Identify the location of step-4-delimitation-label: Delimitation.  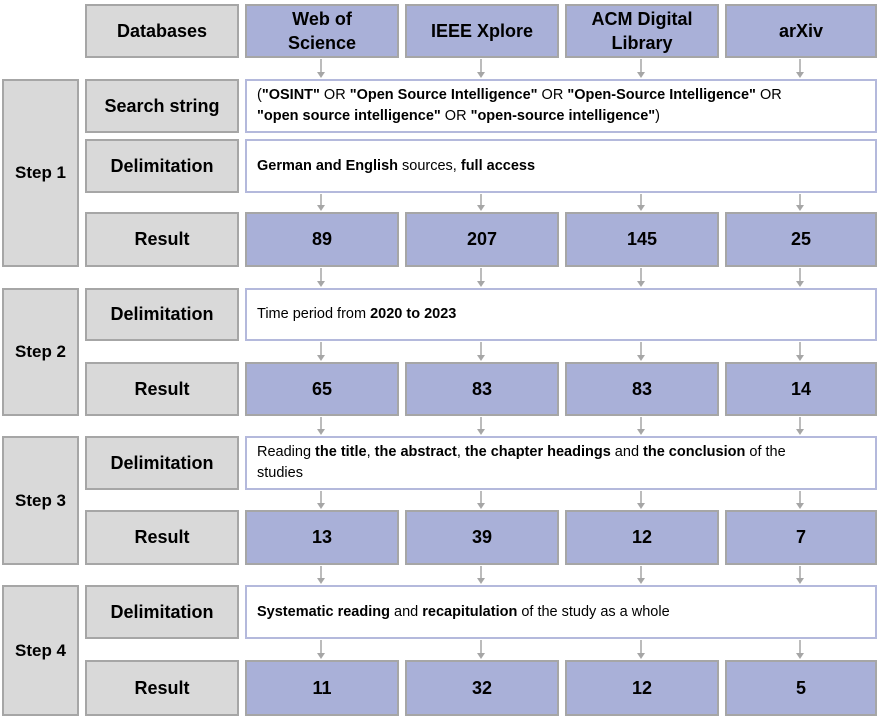
(162, 612).